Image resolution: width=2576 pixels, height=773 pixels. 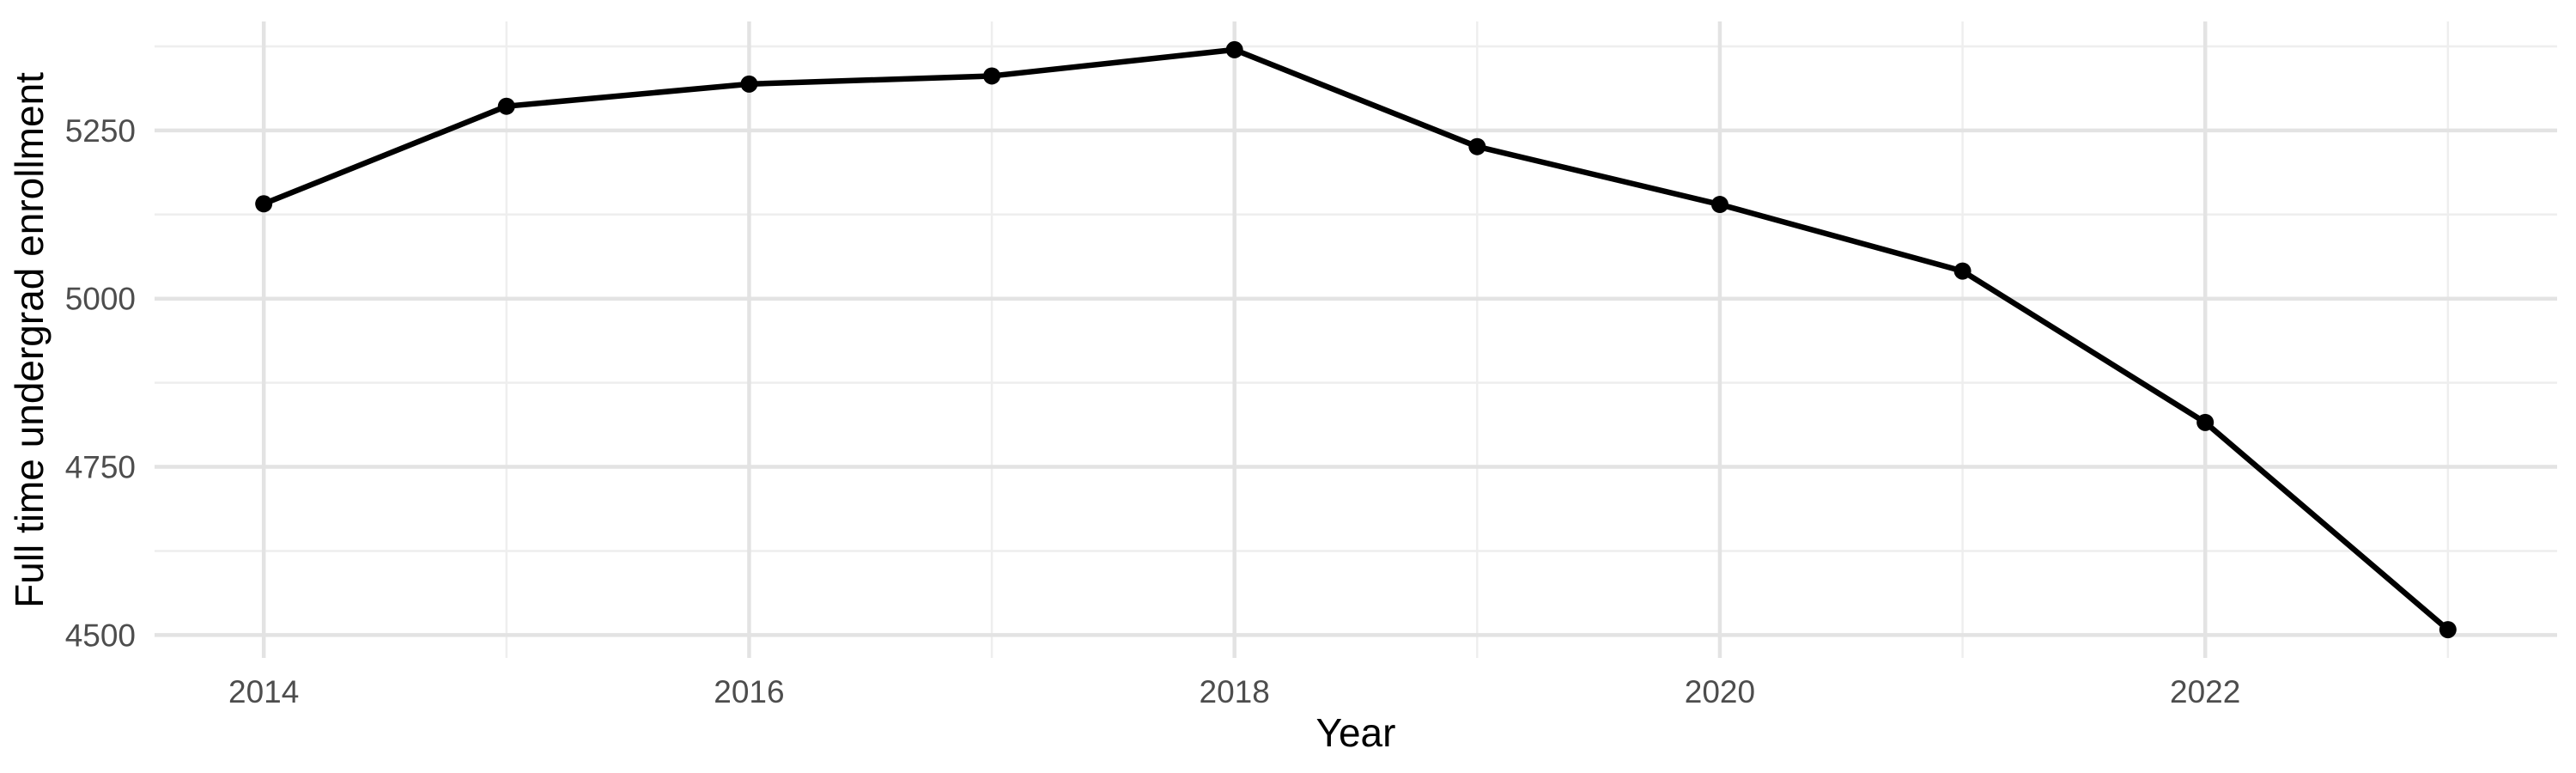 What do you see at coordinates (1962, 271) in the screenshot?
I see `data-point-2021` at bounding box center [1962, 271].